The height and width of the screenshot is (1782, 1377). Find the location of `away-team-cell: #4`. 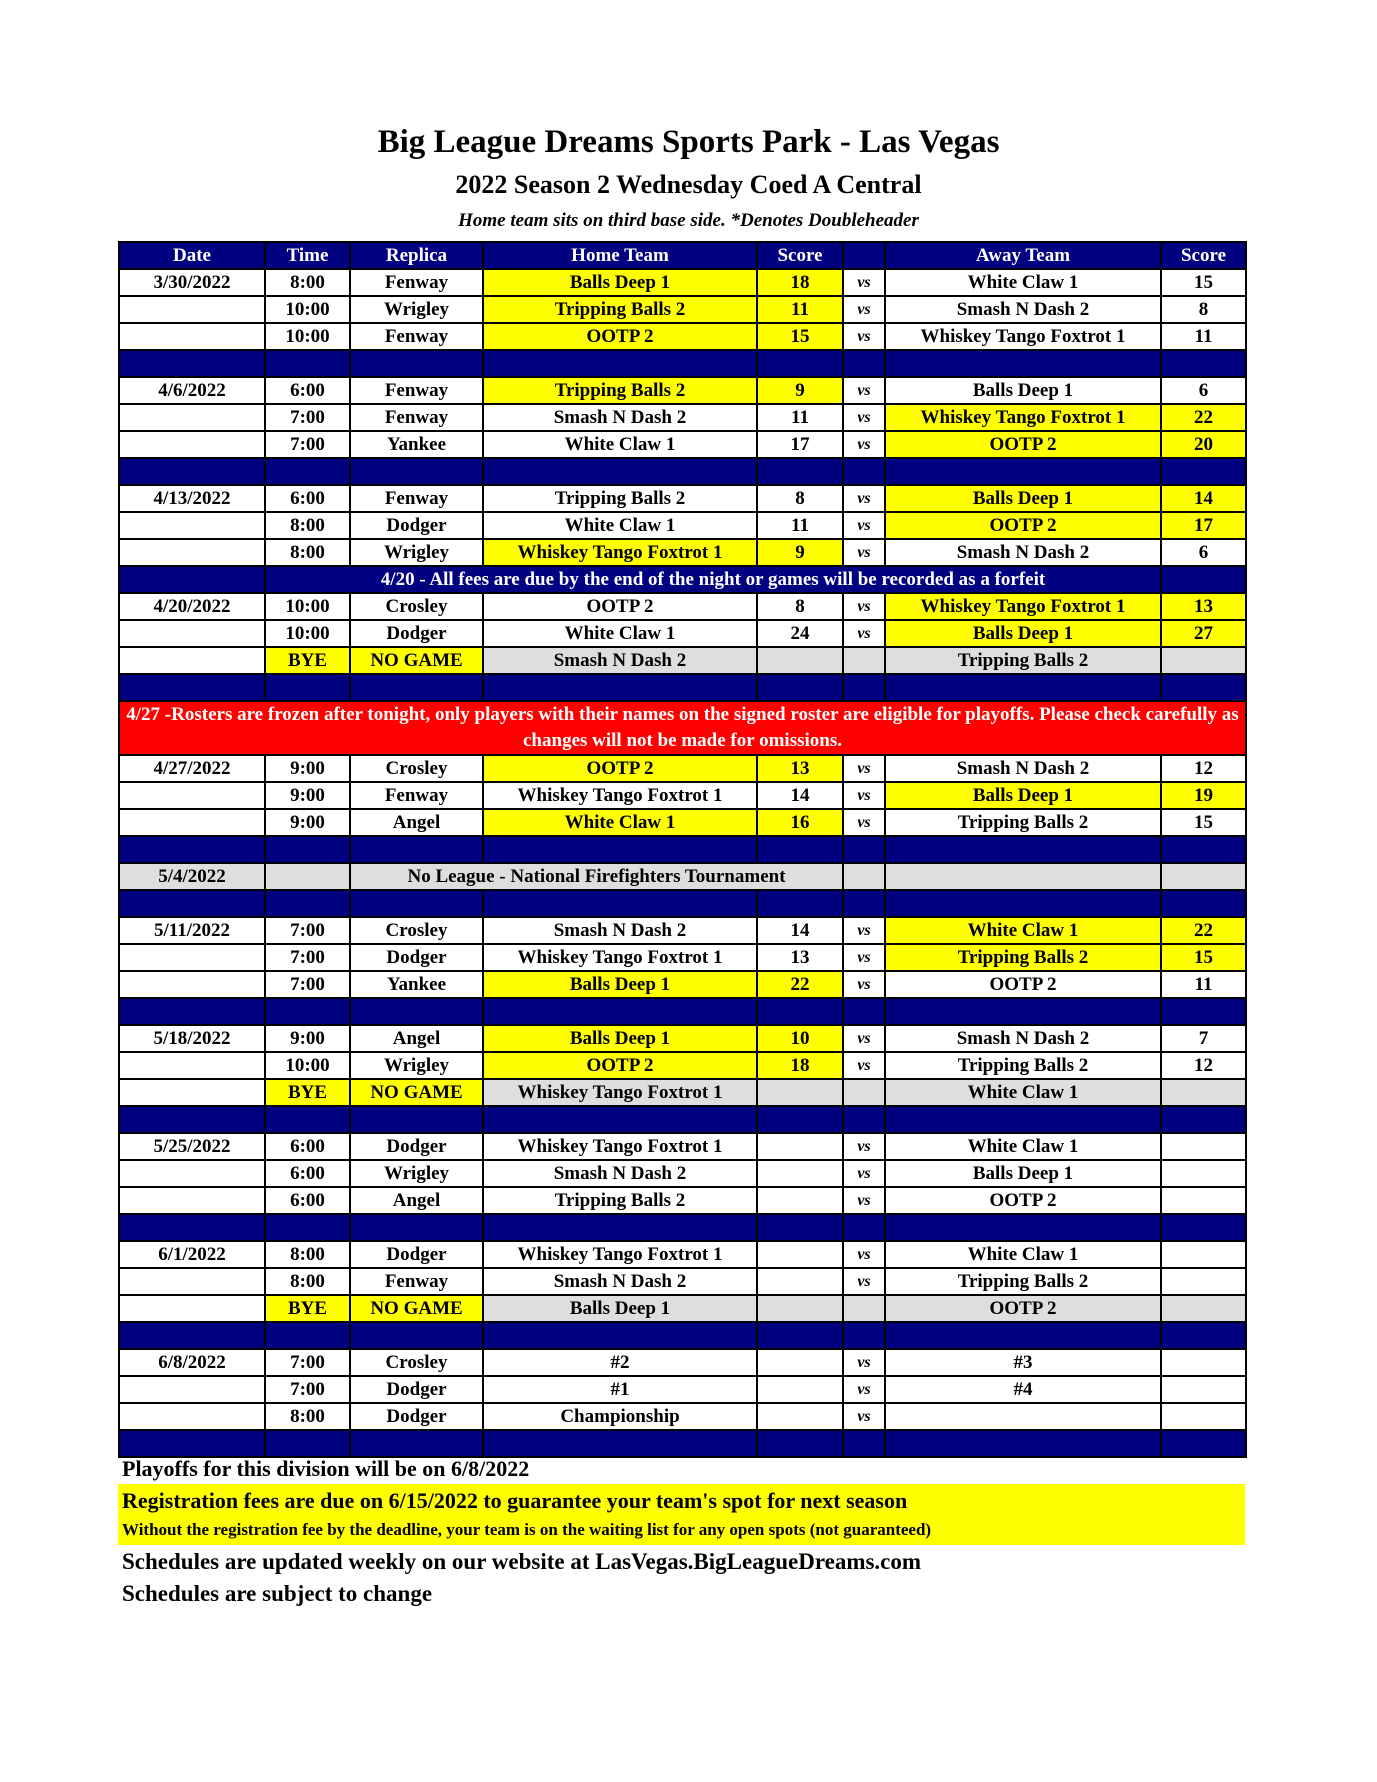

away-team-cell: #4 is located at coordinates (1023, 1389).